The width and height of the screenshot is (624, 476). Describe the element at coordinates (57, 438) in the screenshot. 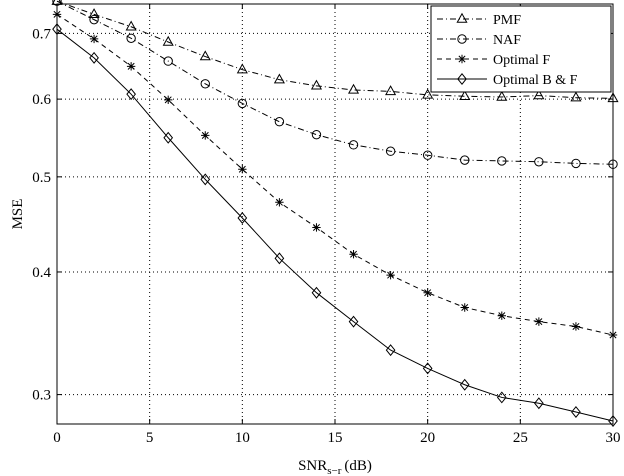

I see `x-tick-label: 0` at that location.